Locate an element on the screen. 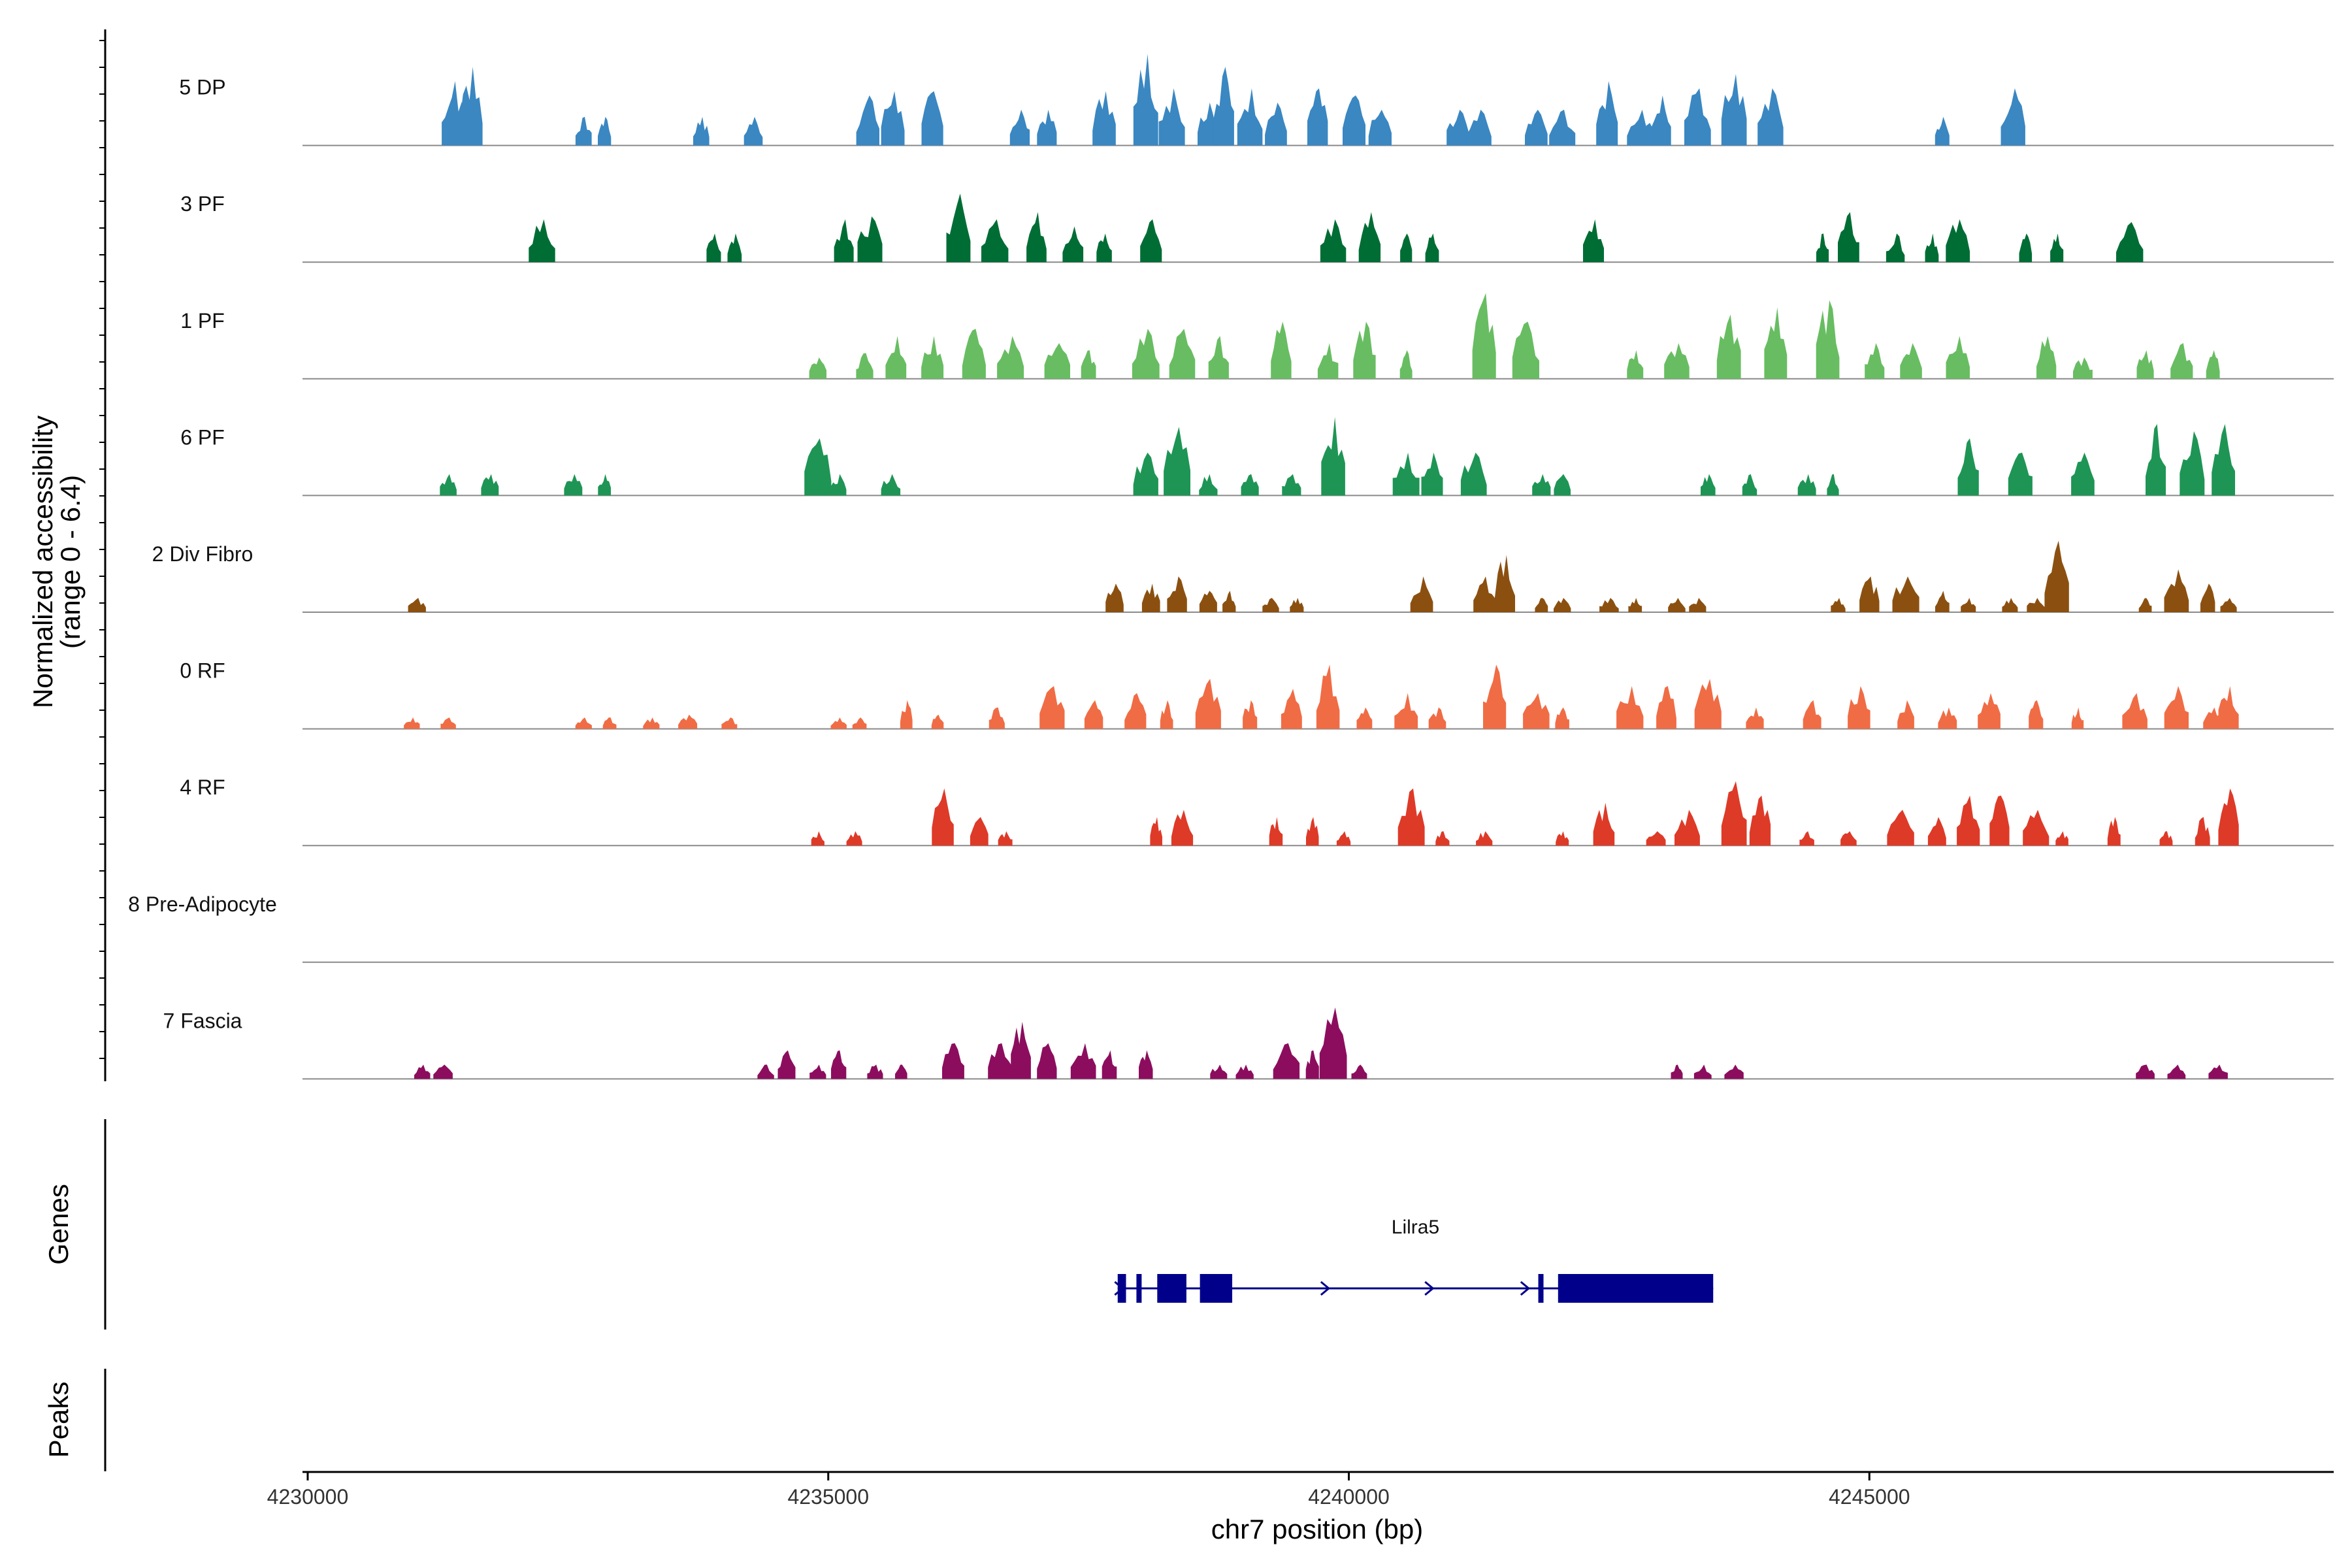 The image size is (2352, 1568). x-axis: 4230000 4235000 4240000 4245000 is located at coordinates (1300, 1490).